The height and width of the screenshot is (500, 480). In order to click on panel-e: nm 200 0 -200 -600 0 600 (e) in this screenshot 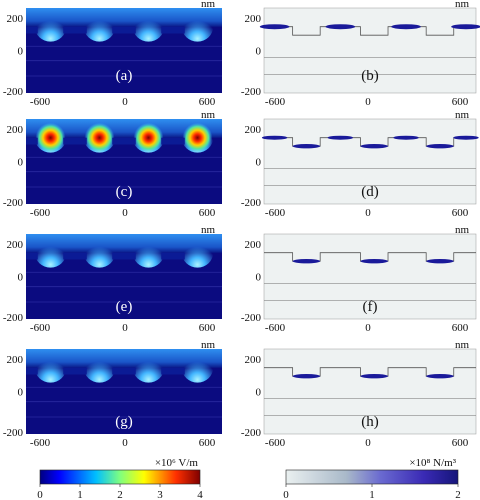, I will do `click(112, 279)`.